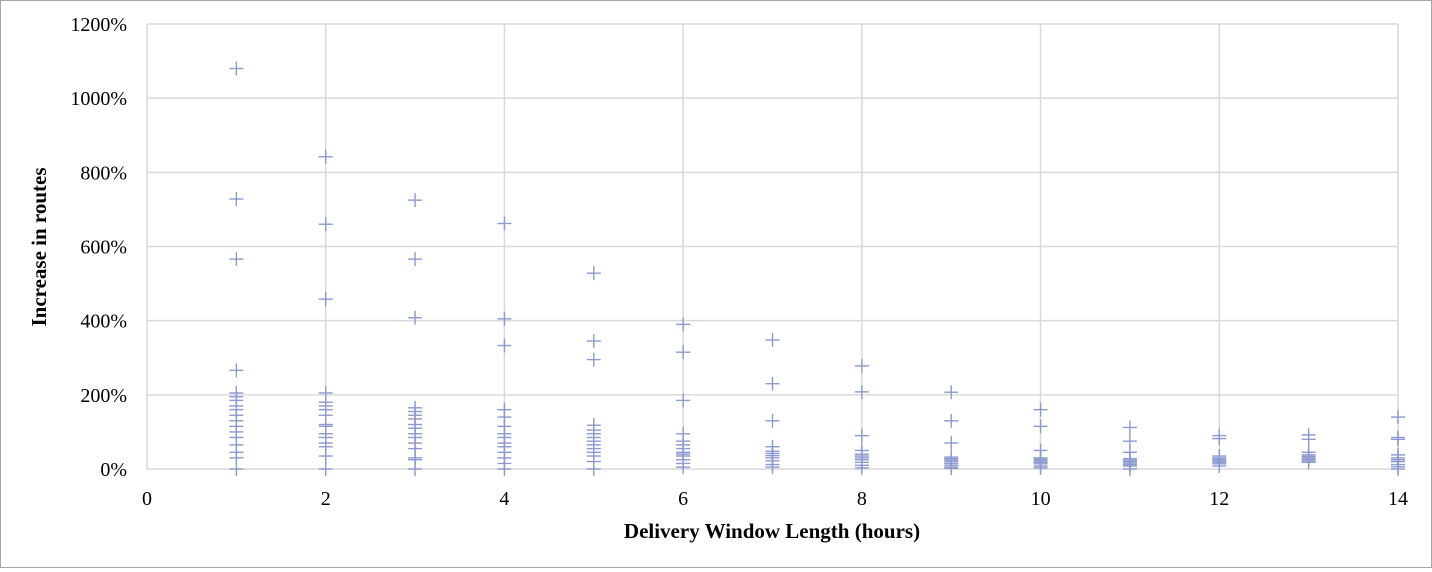 This screenshot has width=1432, height=572. What do you see at coordinates (103, 396) in the screenshot?
I see `y-tick-label: 200%` at bounding box center [103, 396].